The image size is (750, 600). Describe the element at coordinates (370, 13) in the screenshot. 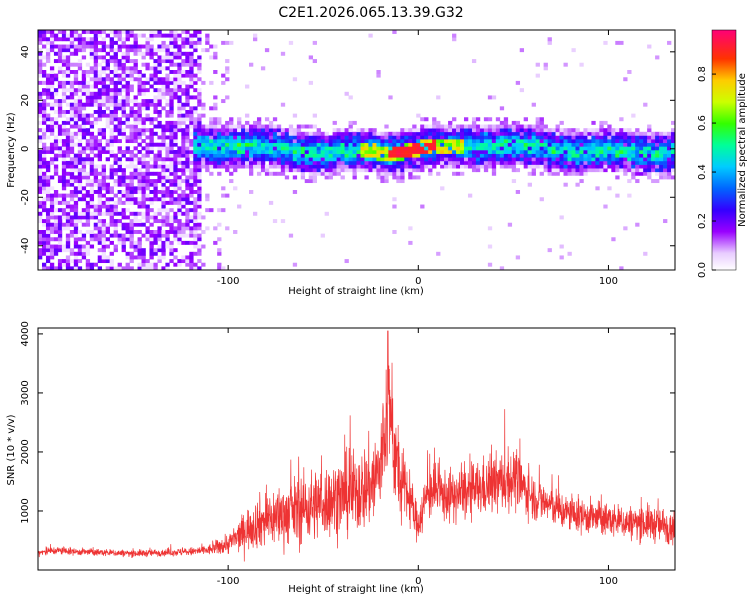

I see `figure-title: C2E1.2026.065.13.39.G32` at that location.